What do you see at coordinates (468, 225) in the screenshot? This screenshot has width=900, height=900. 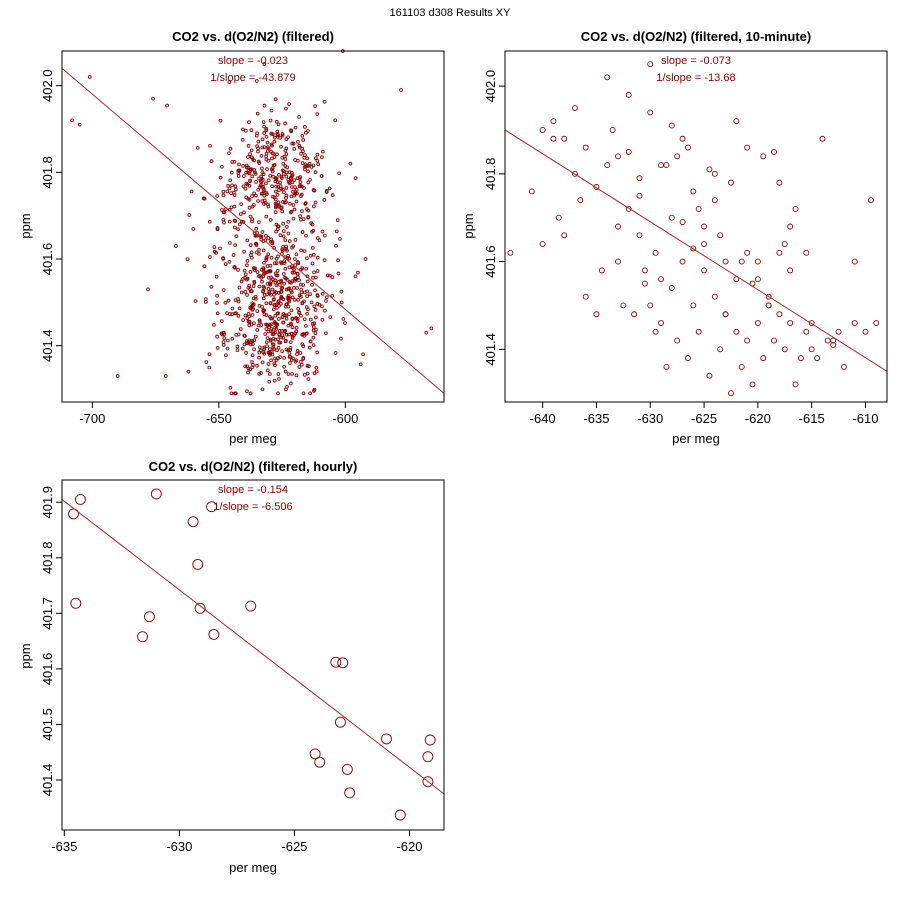 I see `y-axis-label: ppm` at bounding box center [468, 225].